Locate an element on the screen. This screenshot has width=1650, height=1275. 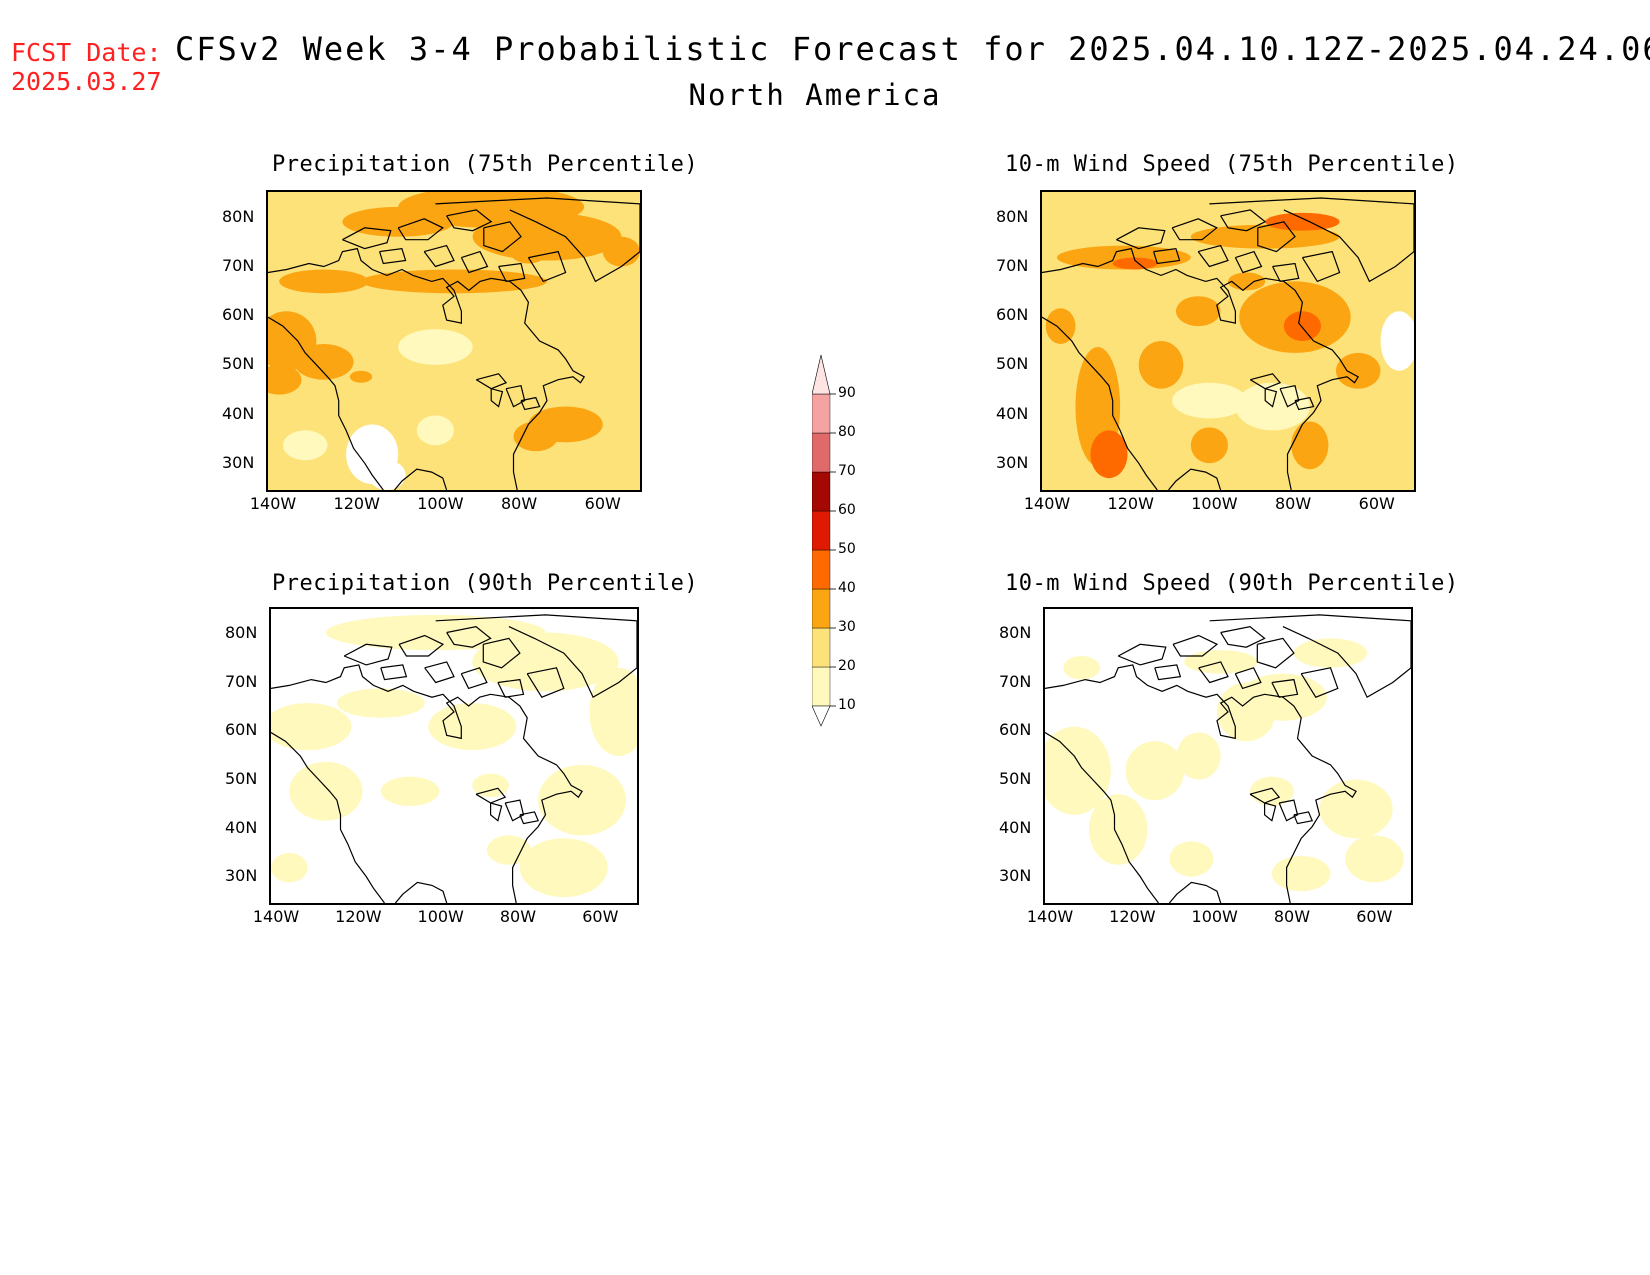
colorbar-label: 90 is located at coordinates (847, 393).